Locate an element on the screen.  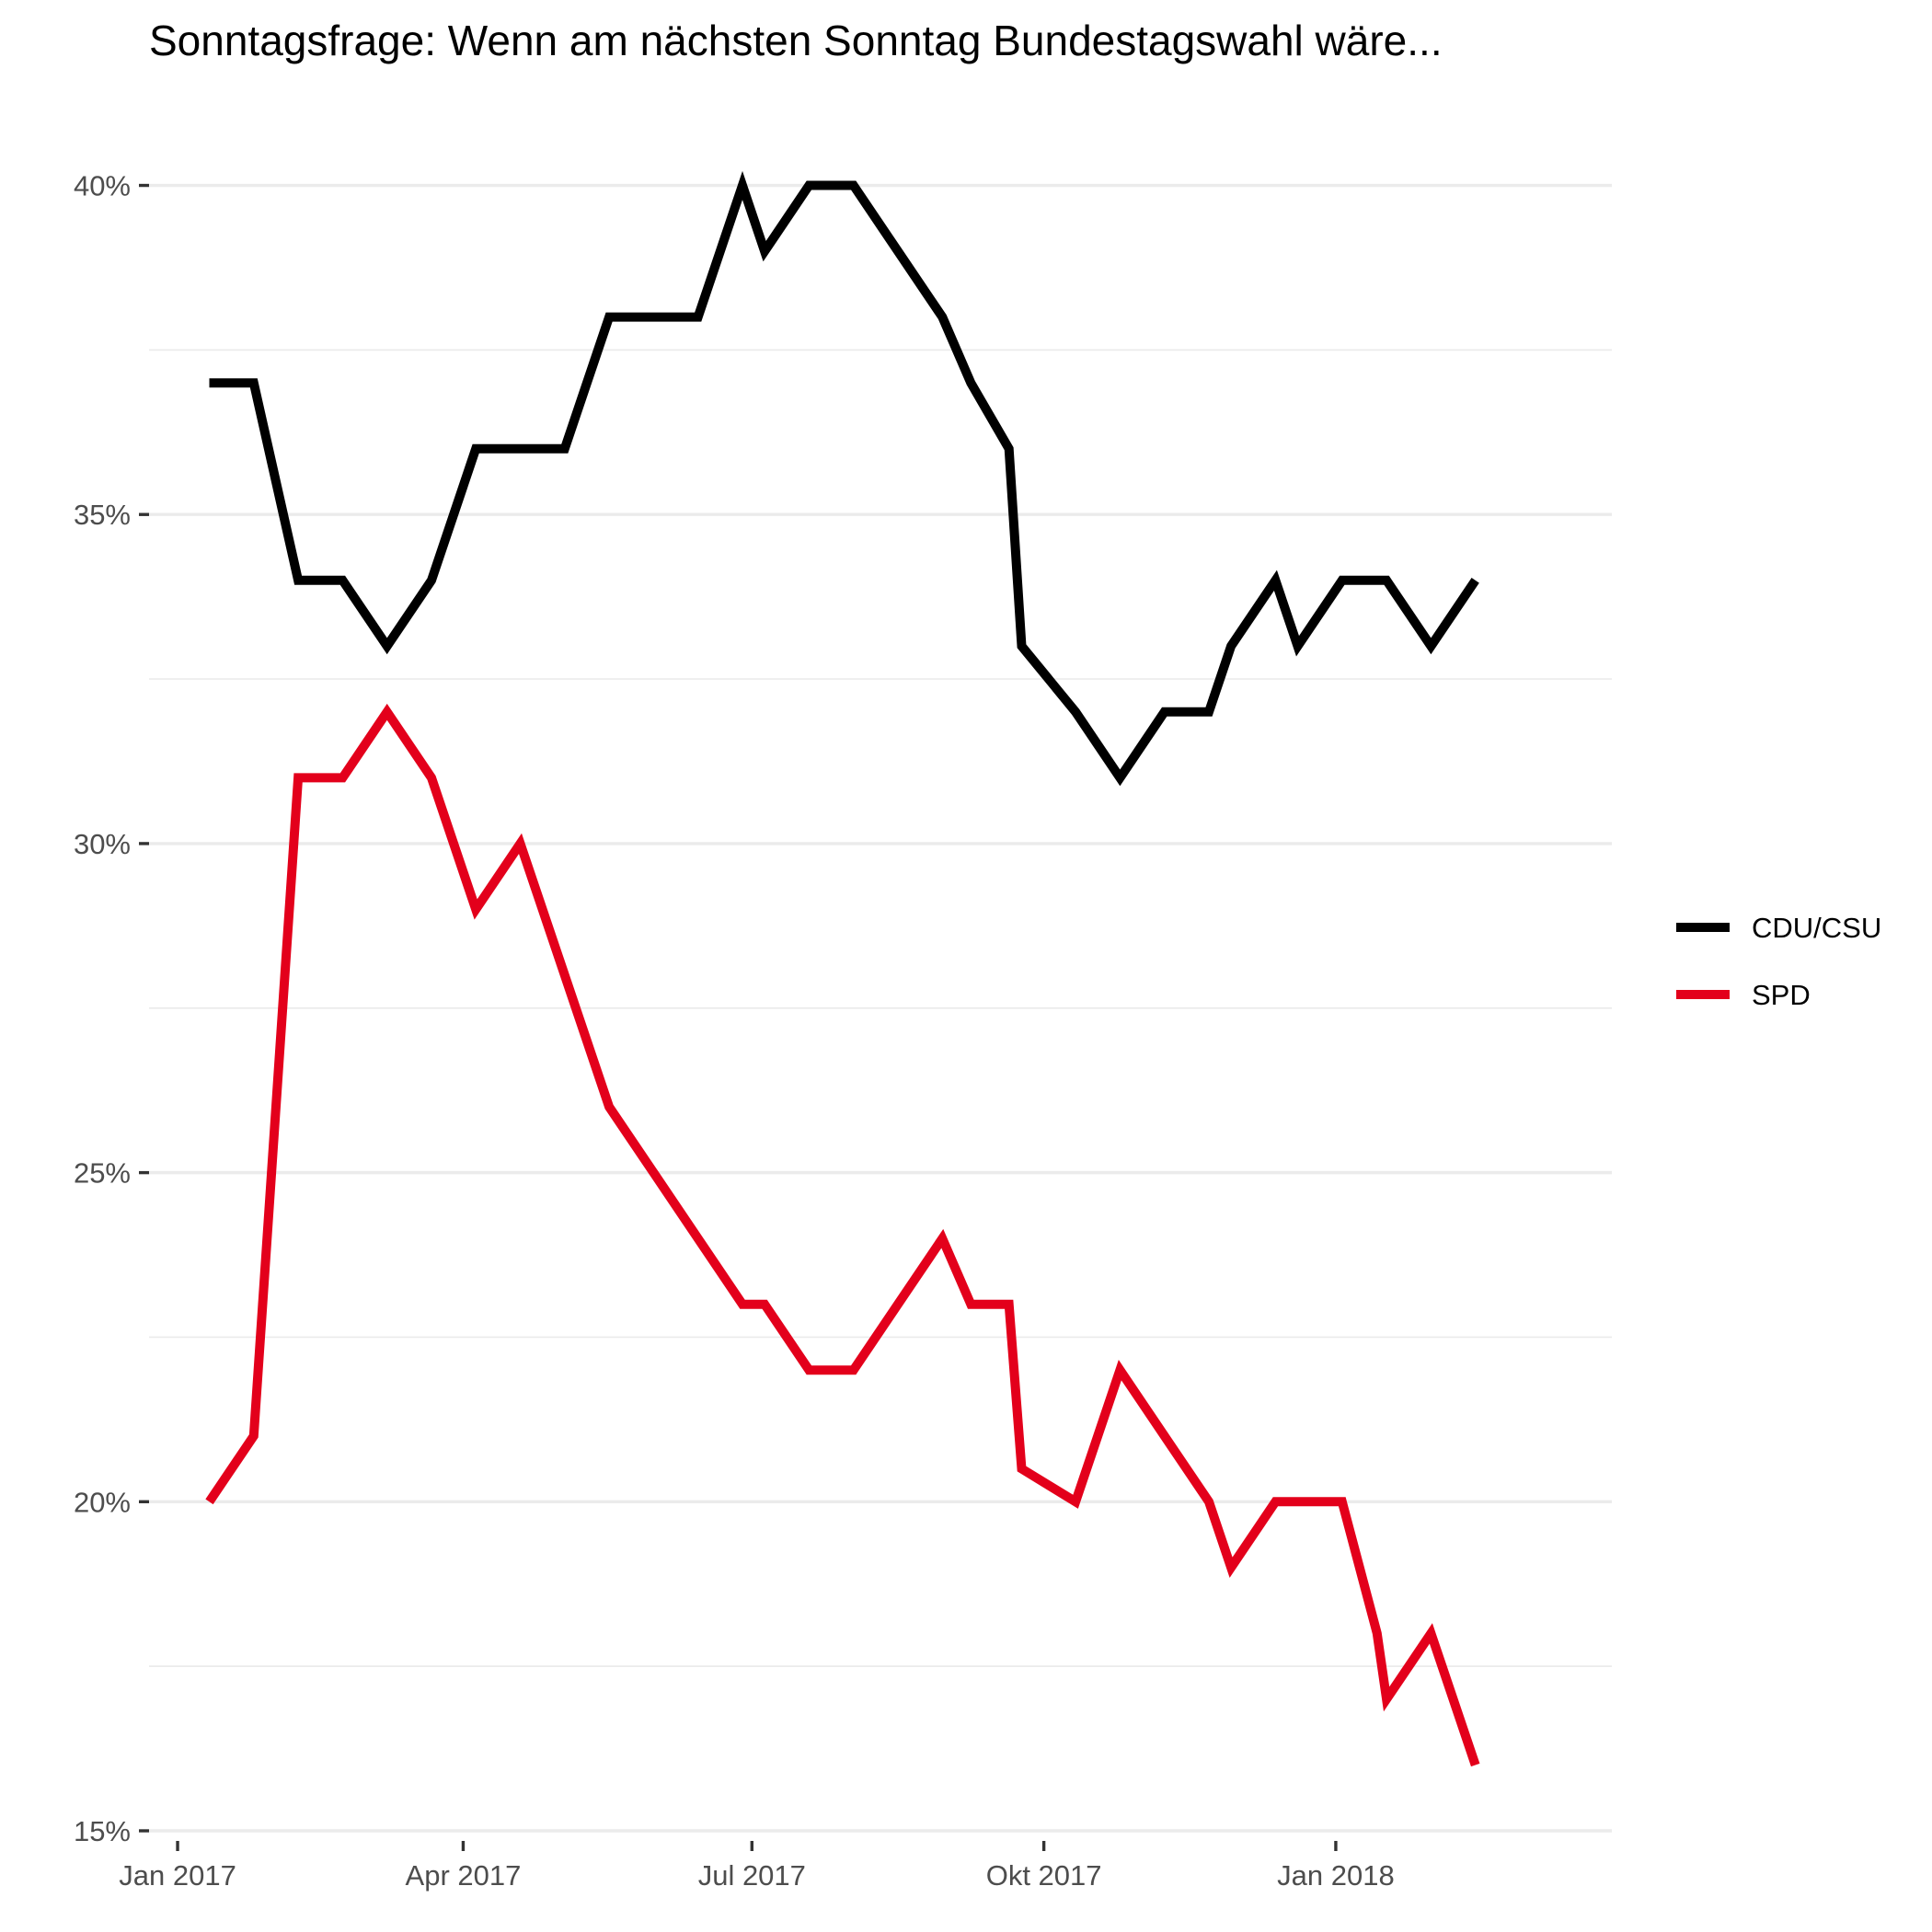
x-tick-label: Jan 2017 is located at coordinates (177, 1875).